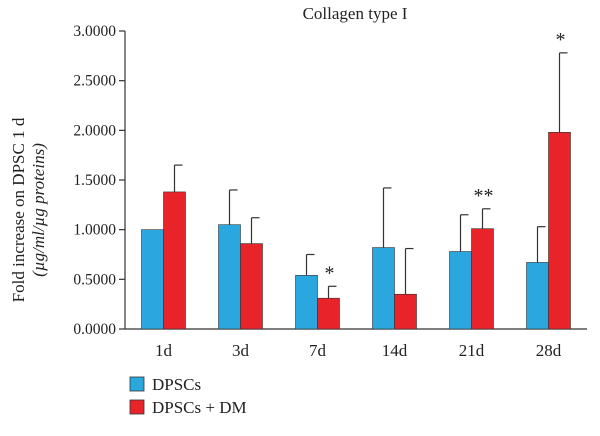 Image resolution: width=600 pixels, height=436 pixels. Describe the element at coordinates (395, 350) in the screenshot. I see `x-tick-label: 14d` at that location.